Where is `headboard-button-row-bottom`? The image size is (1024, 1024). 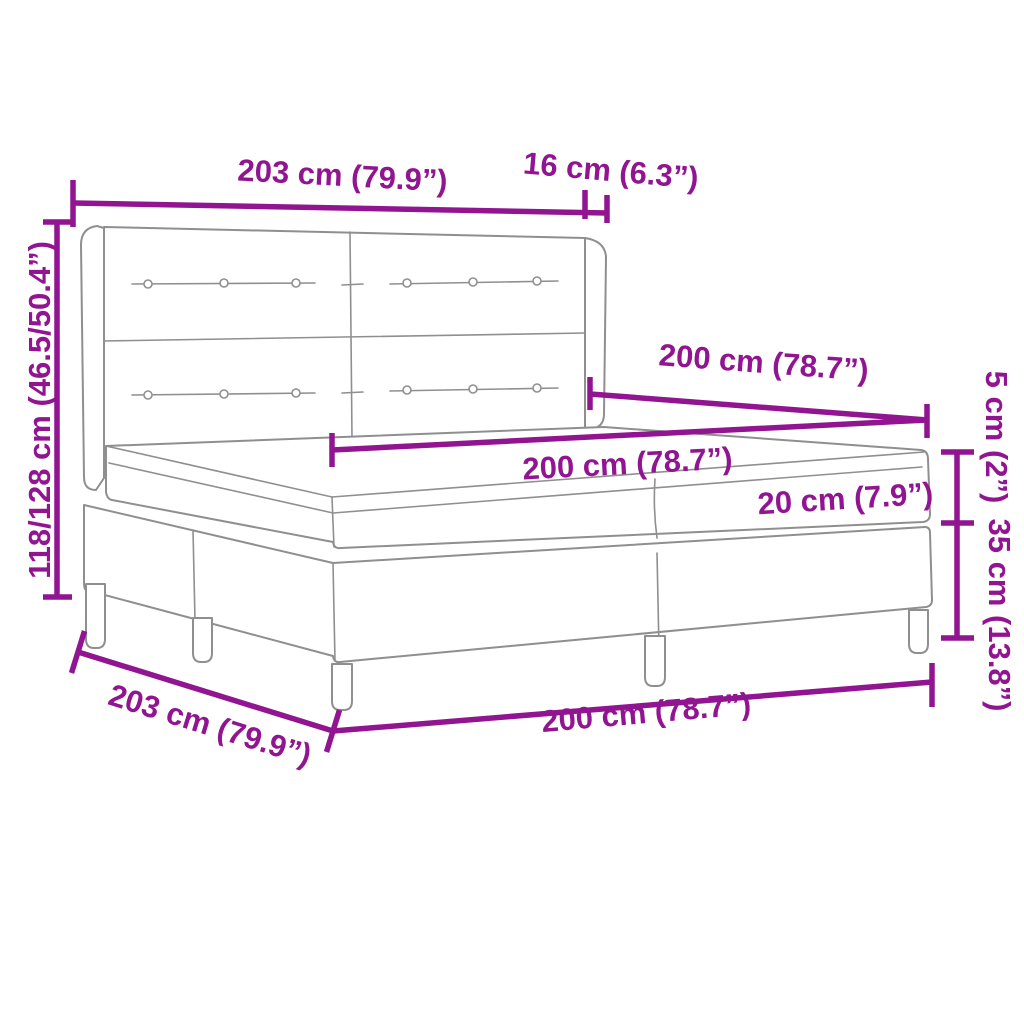 headboard-button-row-bottom is located at coordinates (345, 391).